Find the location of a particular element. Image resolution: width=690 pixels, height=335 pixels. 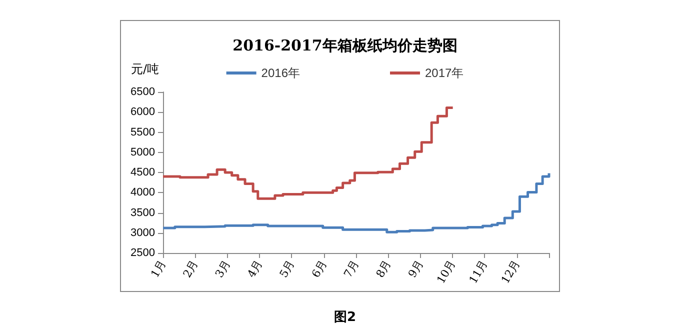

y-tick-label: 5000 is located at coordinates (142, 152).